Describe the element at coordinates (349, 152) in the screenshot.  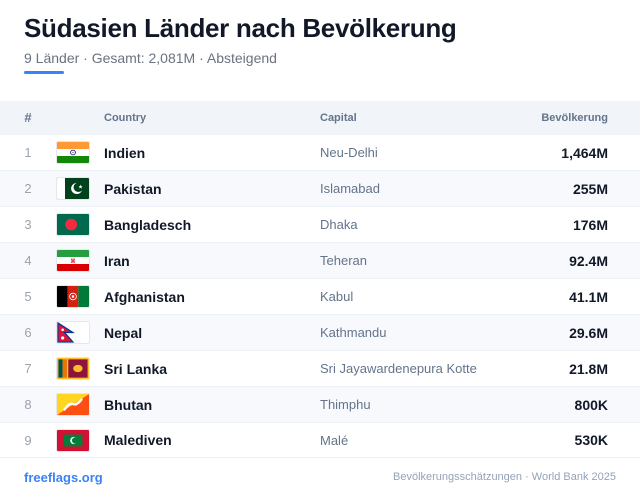
I see `row-capital: Neu-Delhi` at that location.